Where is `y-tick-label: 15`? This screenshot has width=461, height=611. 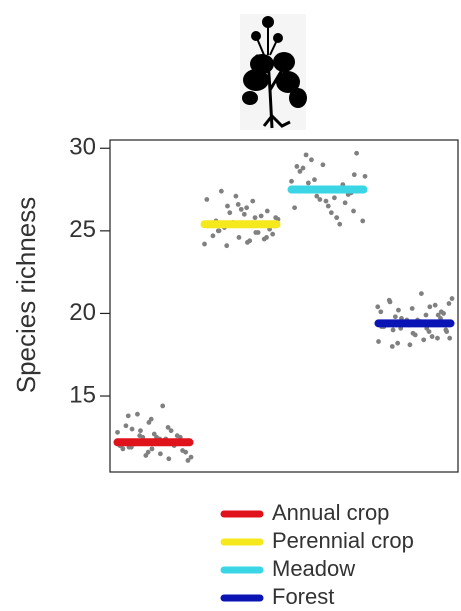
y-tick-label: 15 is located at coordinates (82, 394).